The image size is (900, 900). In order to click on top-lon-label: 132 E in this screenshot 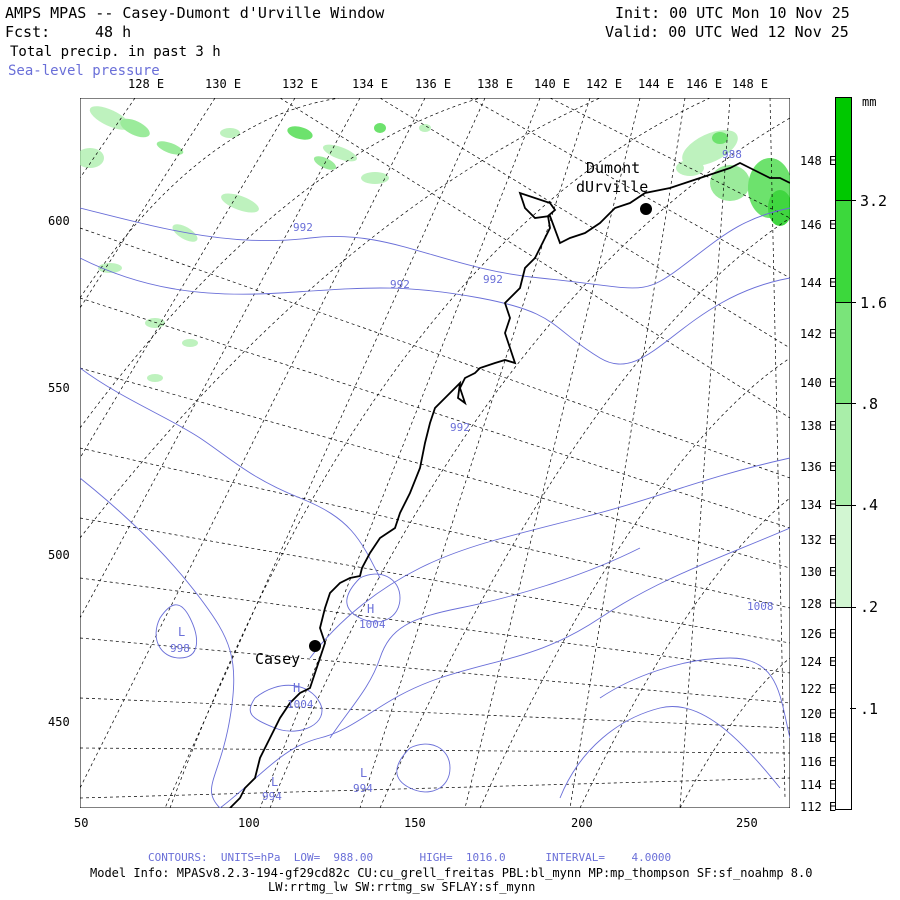, I will do `click(300, 84)`.